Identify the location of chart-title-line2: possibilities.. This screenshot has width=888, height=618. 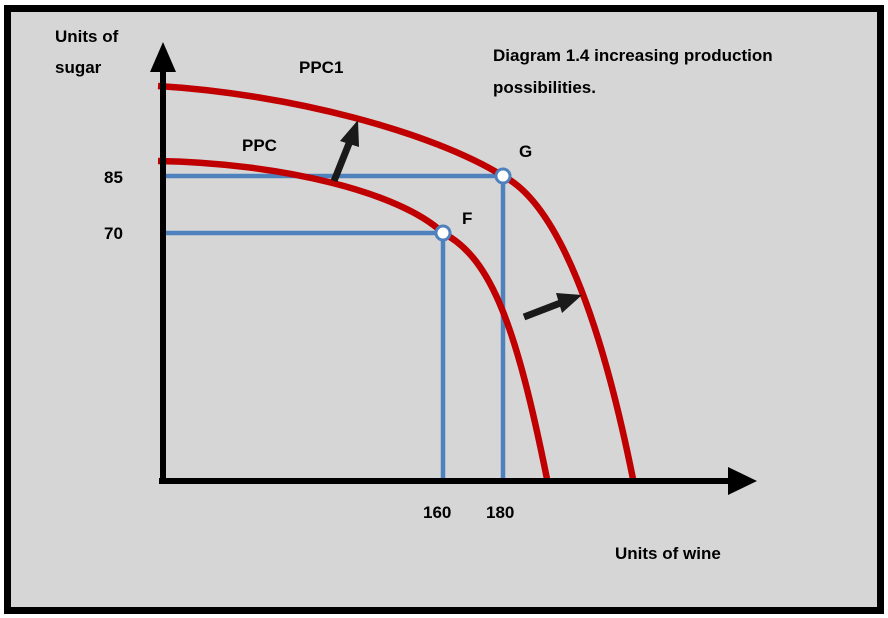
(544, 87).